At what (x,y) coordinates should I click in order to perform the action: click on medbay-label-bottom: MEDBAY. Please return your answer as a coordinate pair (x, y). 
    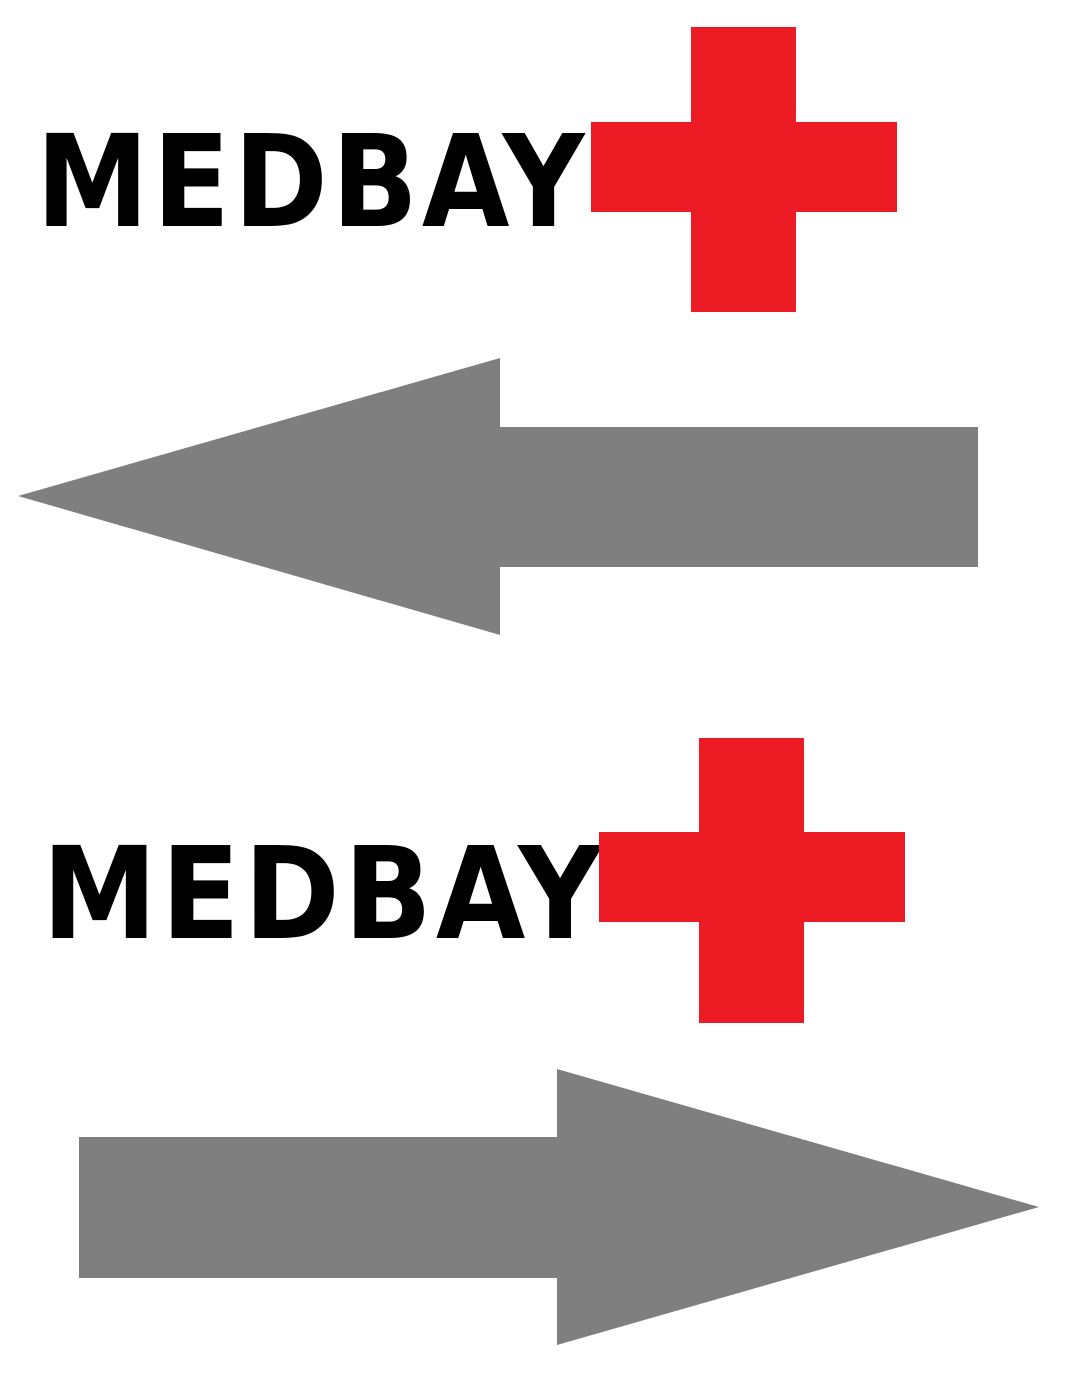
    Looking at the image, I should click on (324, 894).